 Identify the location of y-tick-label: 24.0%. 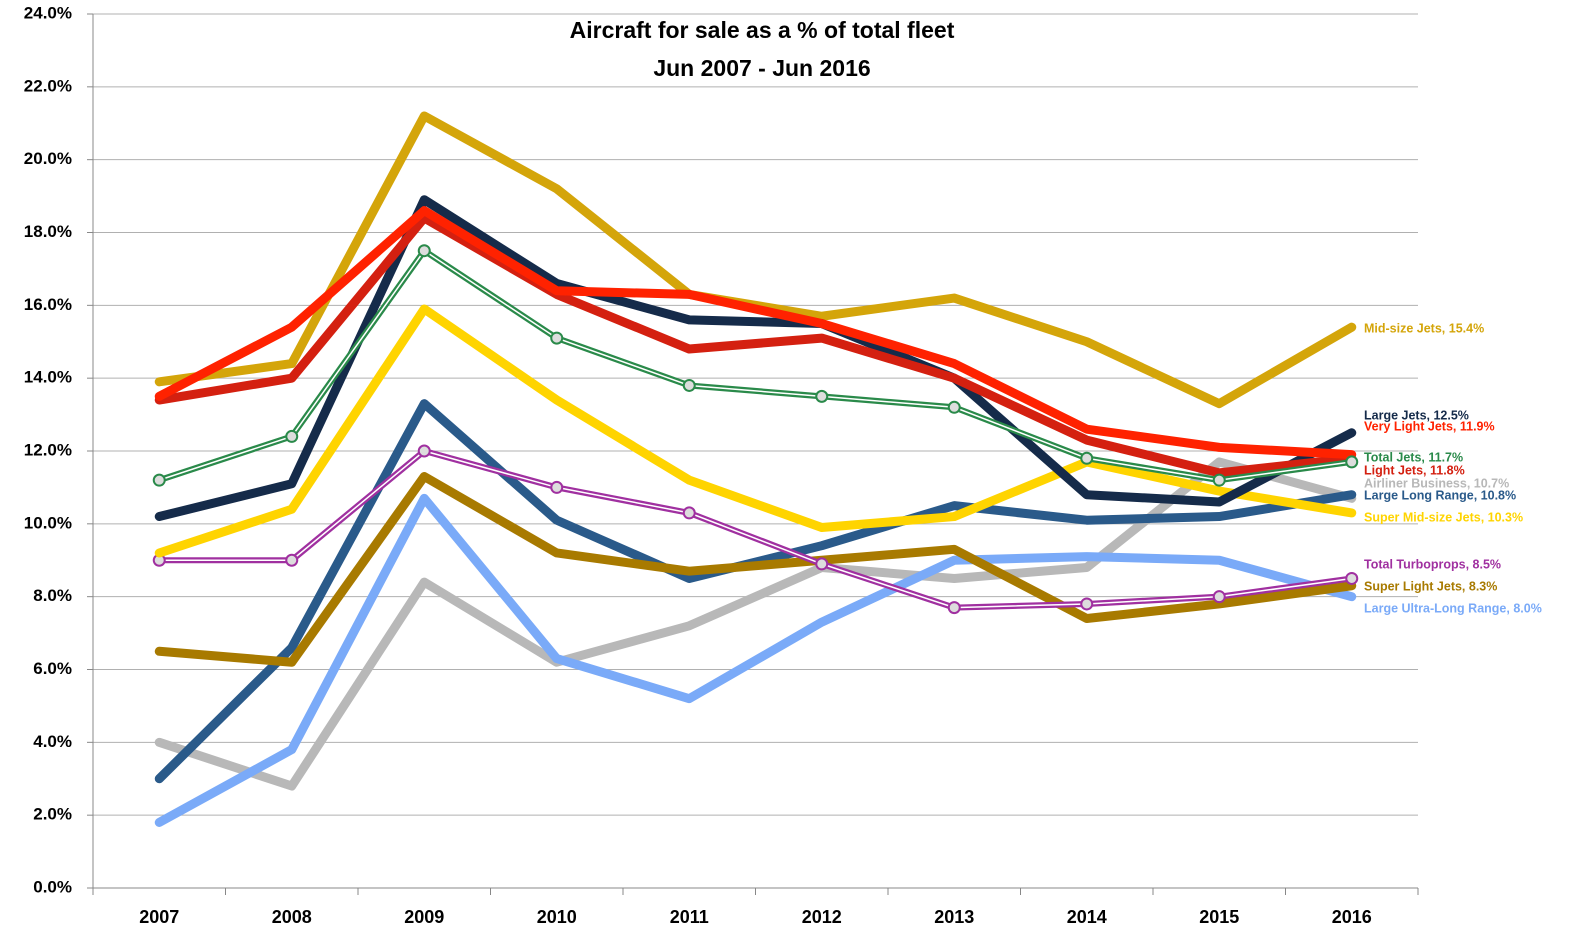
(48, 12).